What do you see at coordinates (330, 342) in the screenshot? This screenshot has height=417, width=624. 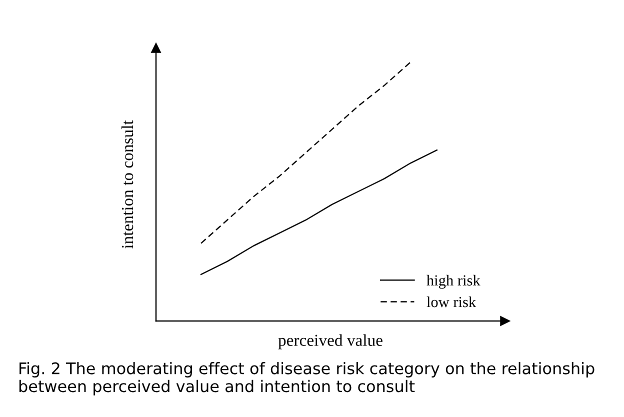 I see `x-axis-title: perceived value` at bounding box center [330, 342].